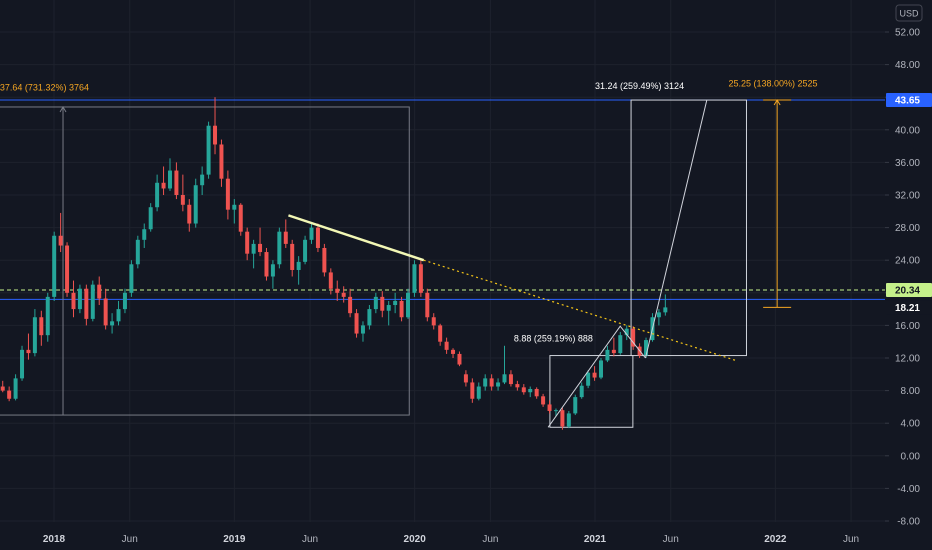 The image size is (932, 550). Describe the element at coordinates (911, 456) in the screenshot. I see `price-tick-label: 0.00` at that location.